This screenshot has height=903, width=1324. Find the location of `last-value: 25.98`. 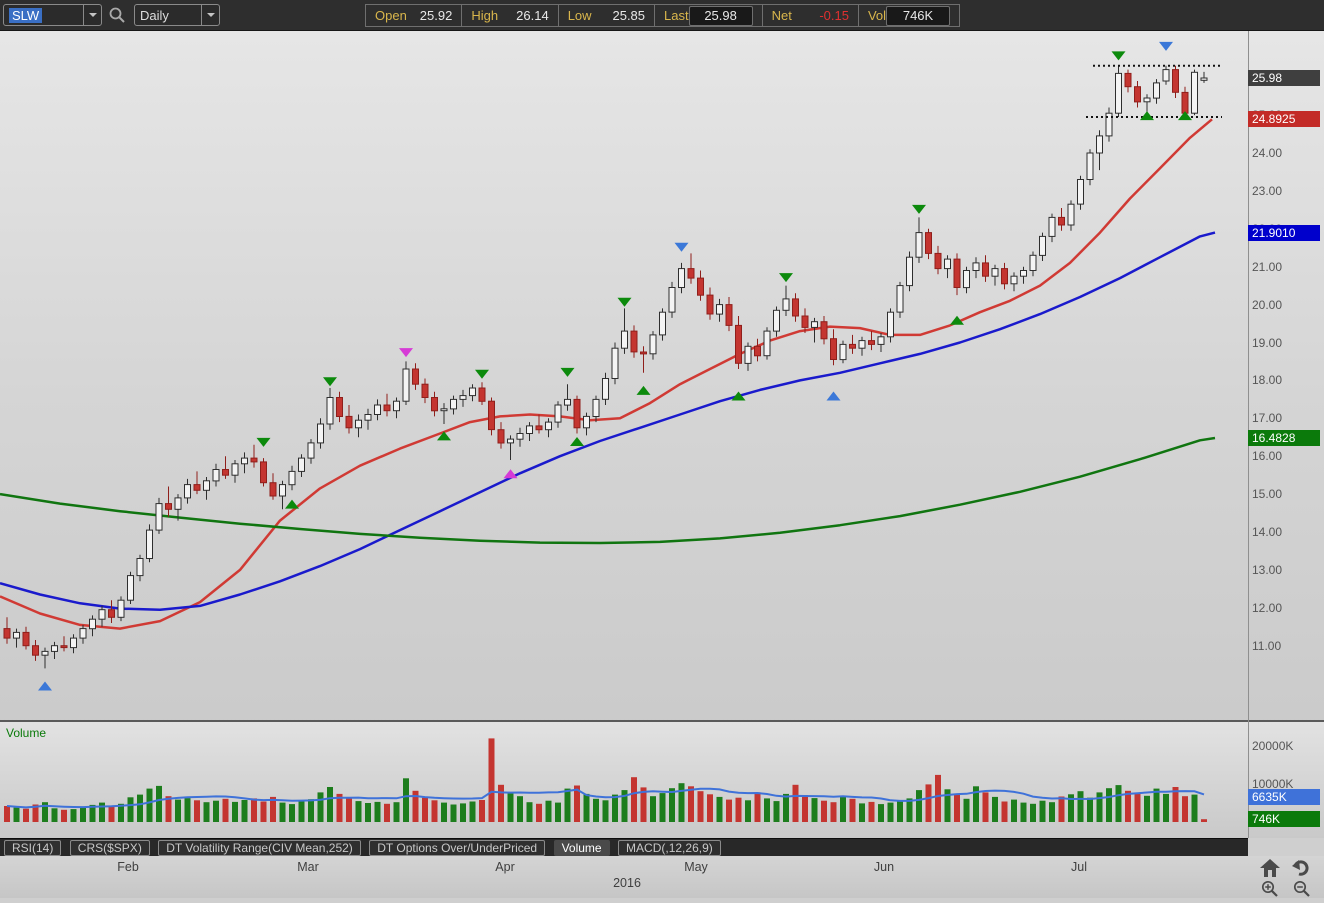

last-value: 25.98 is located at coordinates (720, 15).